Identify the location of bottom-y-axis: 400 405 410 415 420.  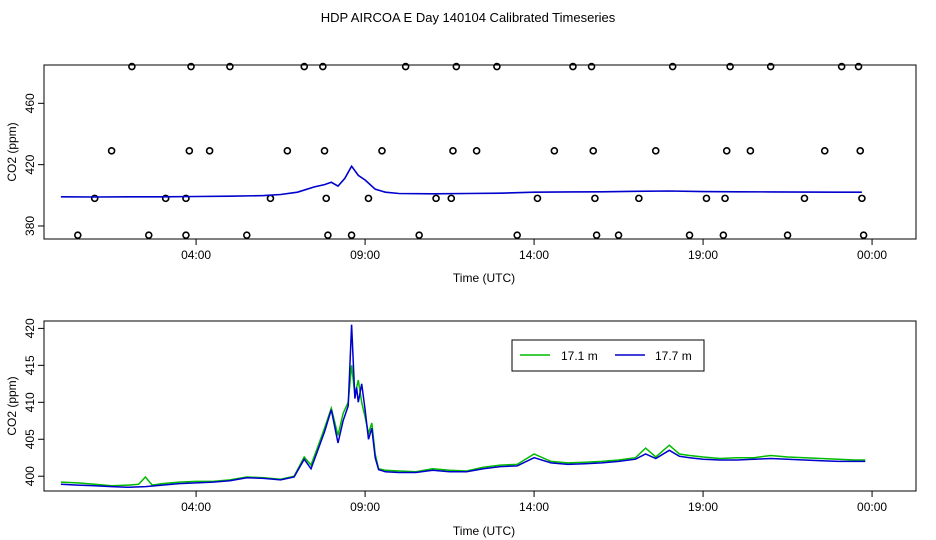
(33, 402).